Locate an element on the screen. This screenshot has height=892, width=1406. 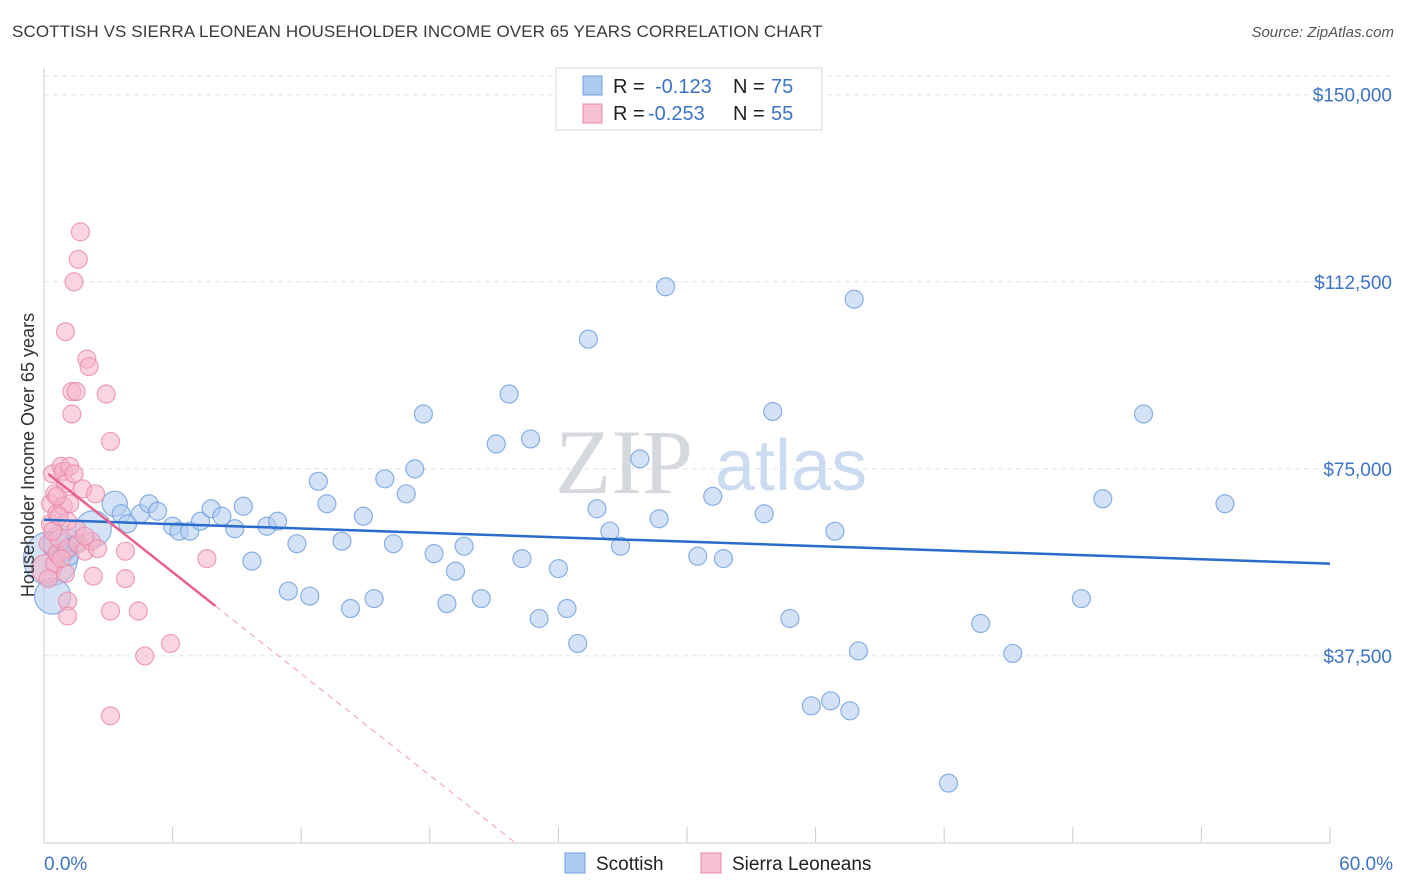
series-legend: Scottish Sierra Leoneans is located at coordinates (717, 863).